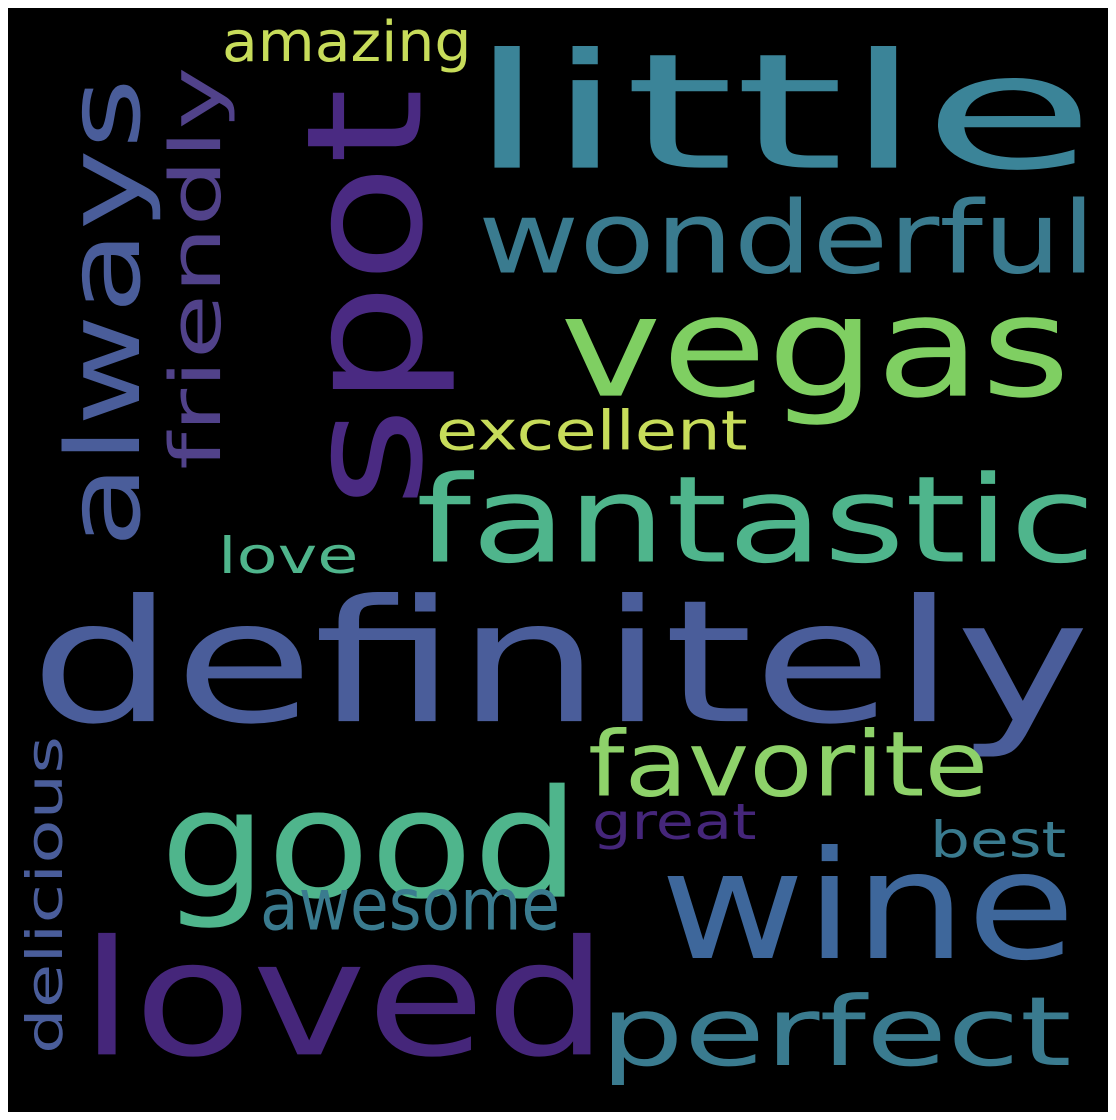 This screenshot has height=1120, width=1116. What do you see at coordinates (756, 520) in the screenshot?
I see `word-fantastic: fantastic` at bounding box center [756, 520].